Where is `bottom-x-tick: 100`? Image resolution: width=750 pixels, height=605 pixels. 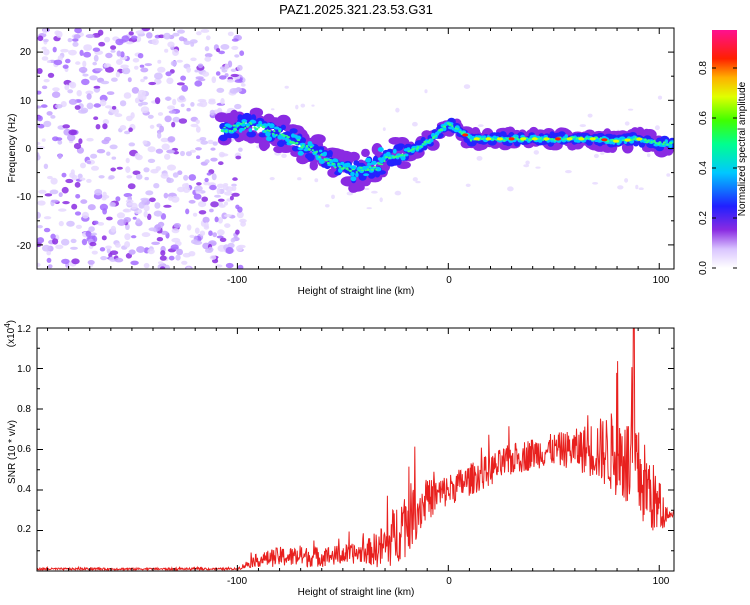 bottom-x-tick: 100 is located at coordinates (661, 581).